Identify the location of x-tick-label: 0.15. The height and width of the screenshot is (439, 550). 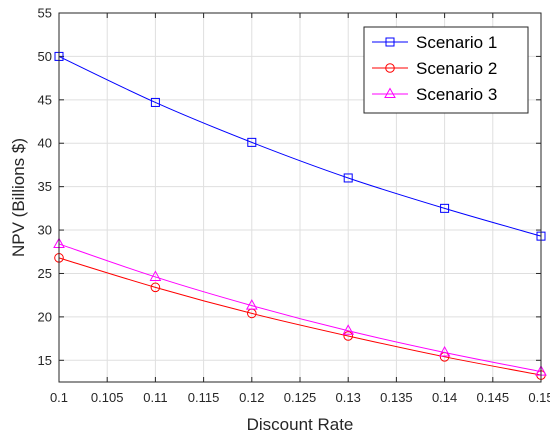
(539, 397).